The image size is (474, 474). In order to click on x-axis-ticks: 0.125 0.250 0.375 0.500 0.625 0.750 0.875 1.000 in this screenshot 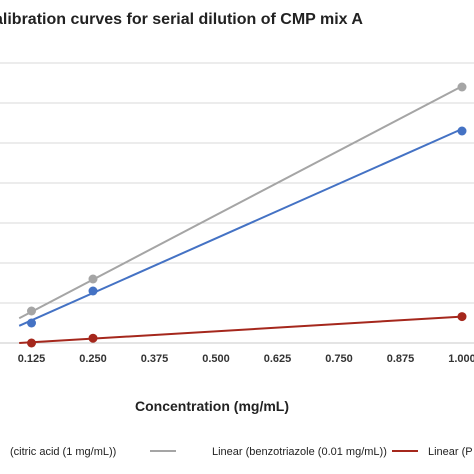, I will do `click(246, 359)`.